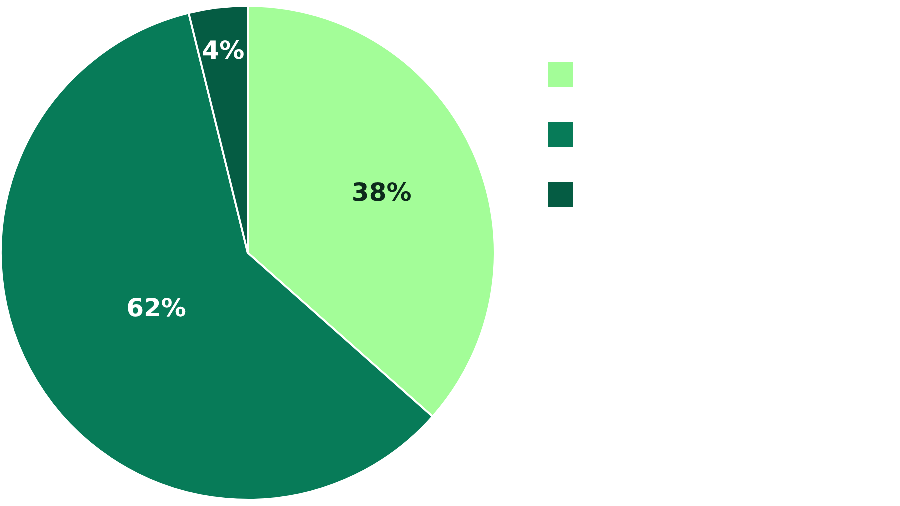 This screenshot has width=900, height=506. I want to click on data-label: 62%, so click(156, 307).